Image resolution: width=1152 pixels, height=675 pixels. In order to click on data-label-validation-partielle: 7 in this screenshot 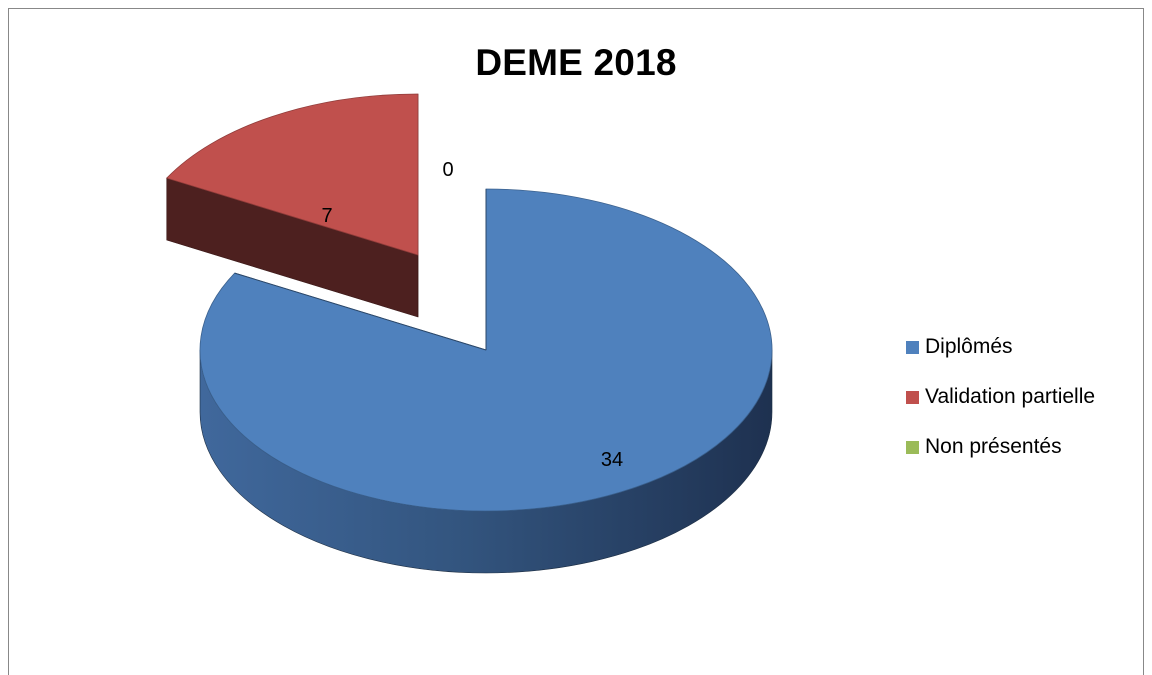, I will do `click(326, 216)`.